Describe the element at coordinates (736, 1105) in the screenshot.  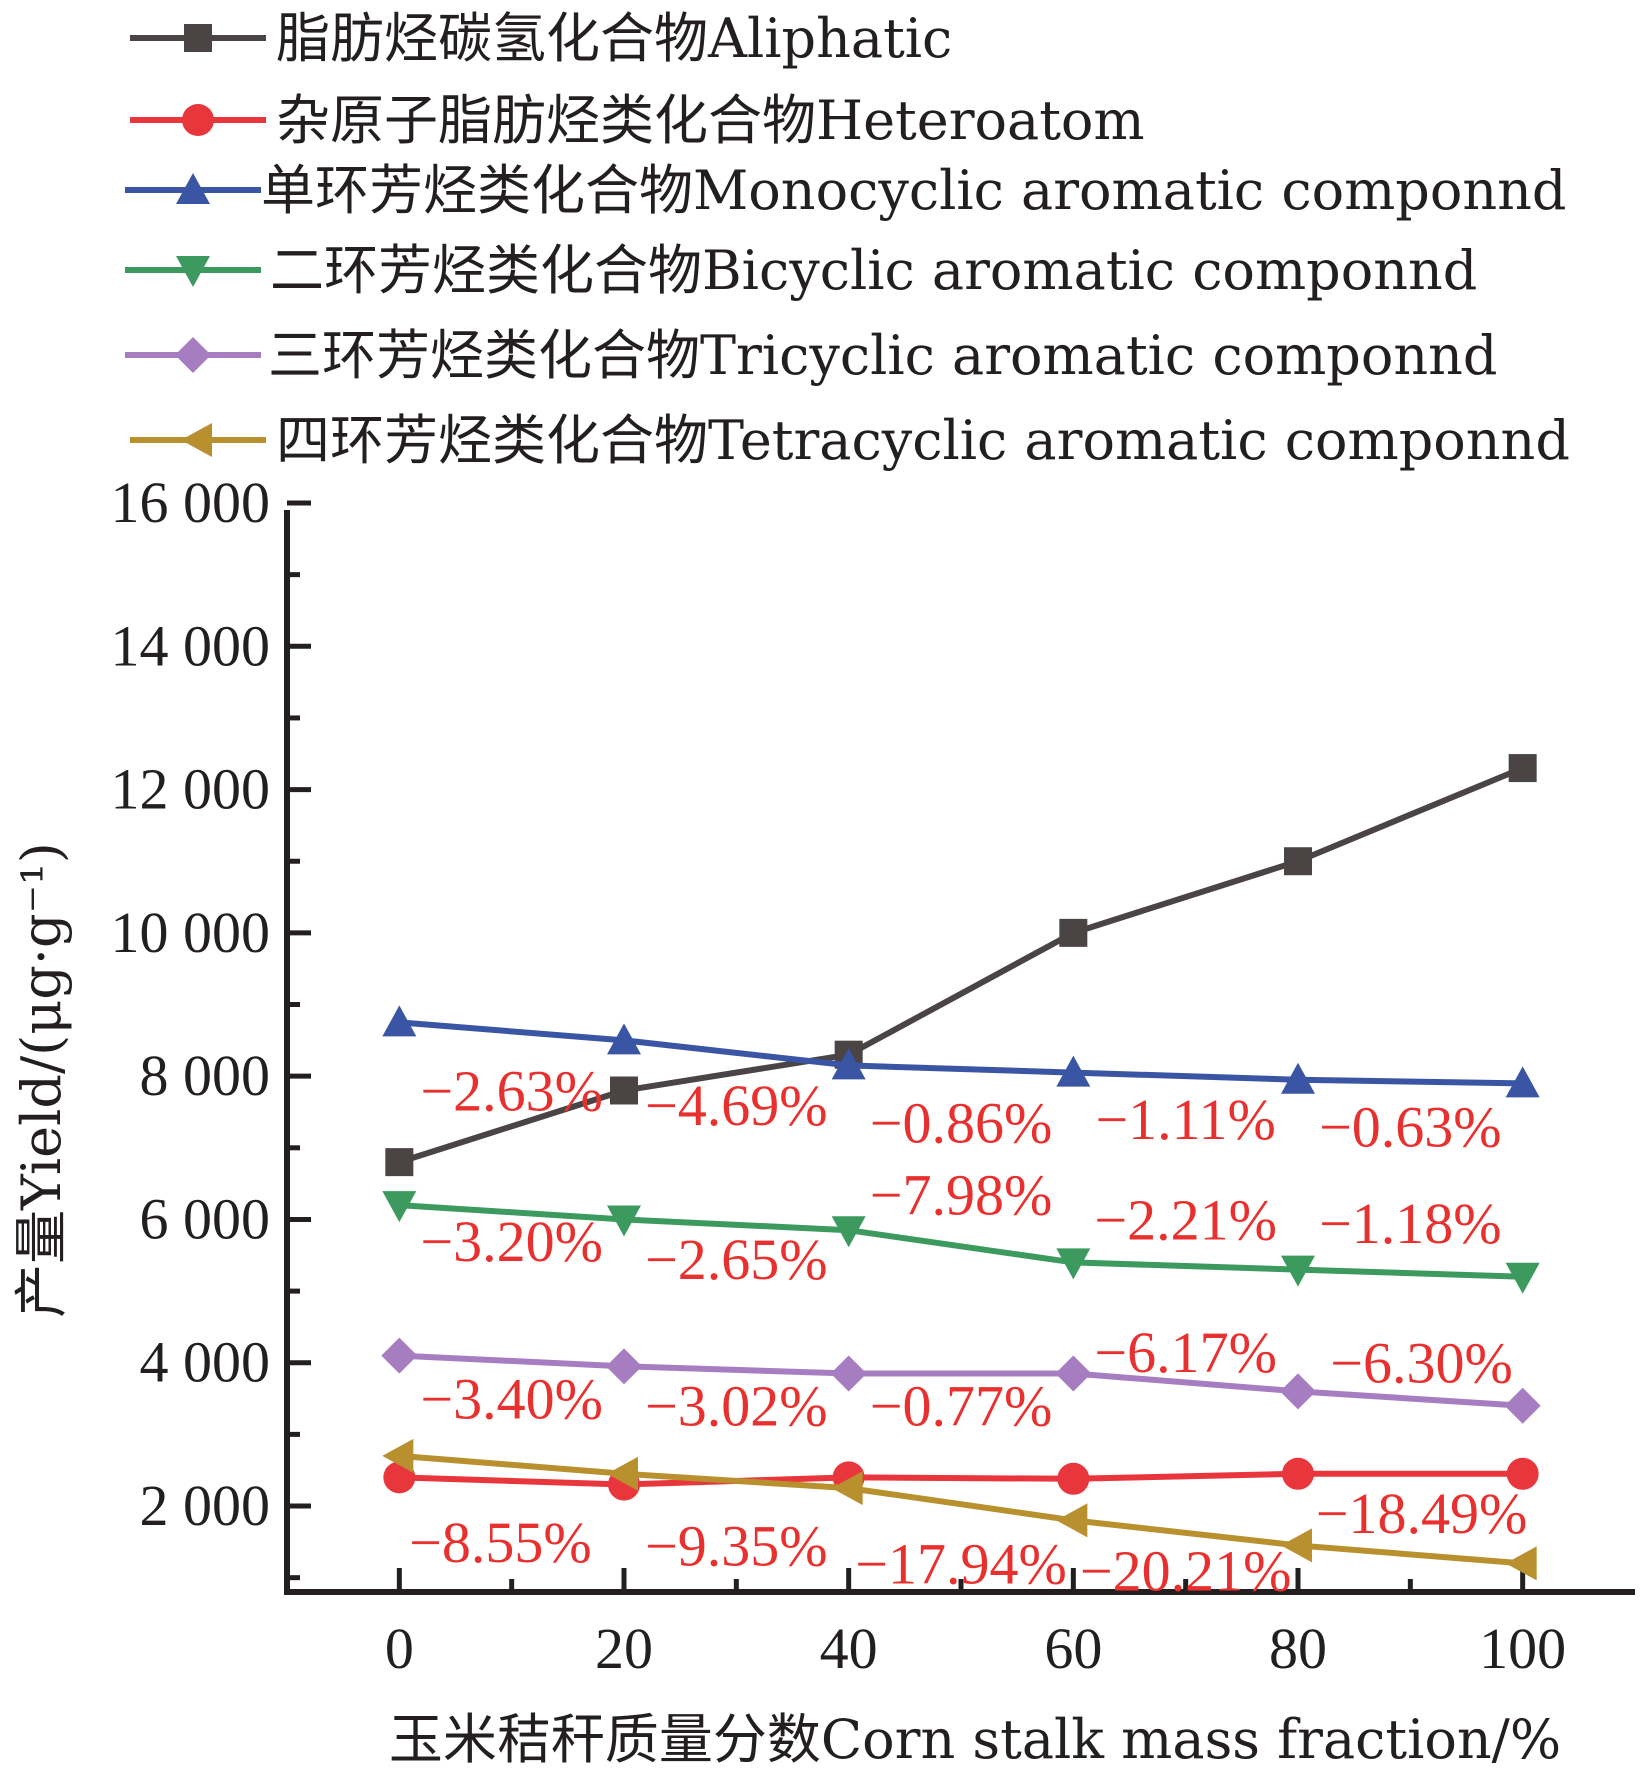
I see `percent-change-label: −4.69%` at that location.